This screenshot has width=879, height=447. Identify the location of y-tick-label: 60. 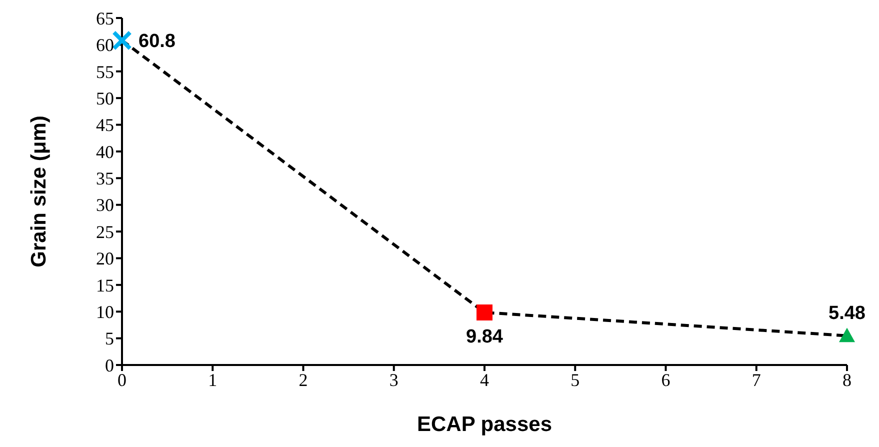
(105, 45).